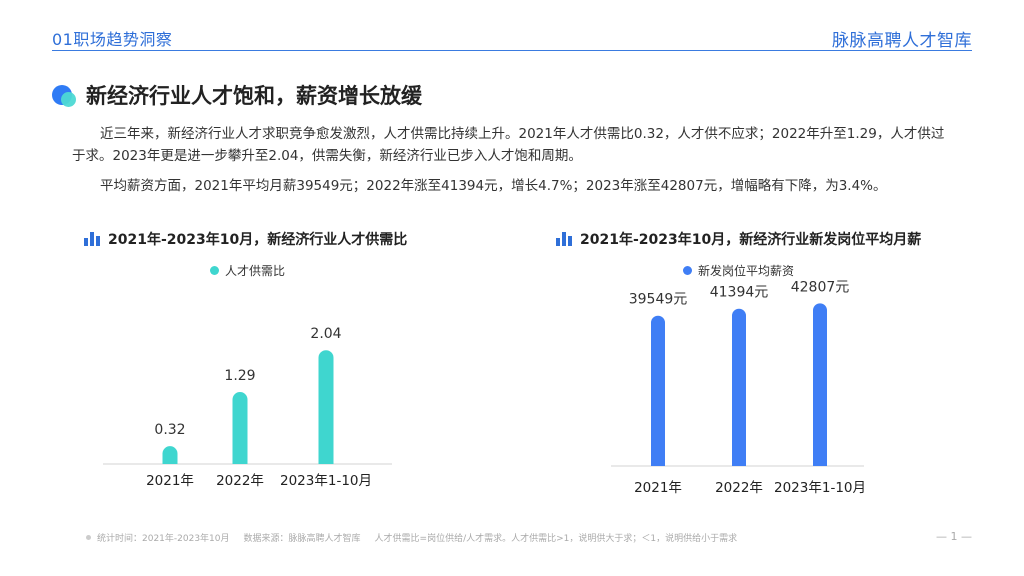 This screenshot has width=1024, height=576. Describe the element at coordinates (163, 539) in the screenshot. I see `footer-stat-time: 统计时间：2021年-2023年10月` at that location.